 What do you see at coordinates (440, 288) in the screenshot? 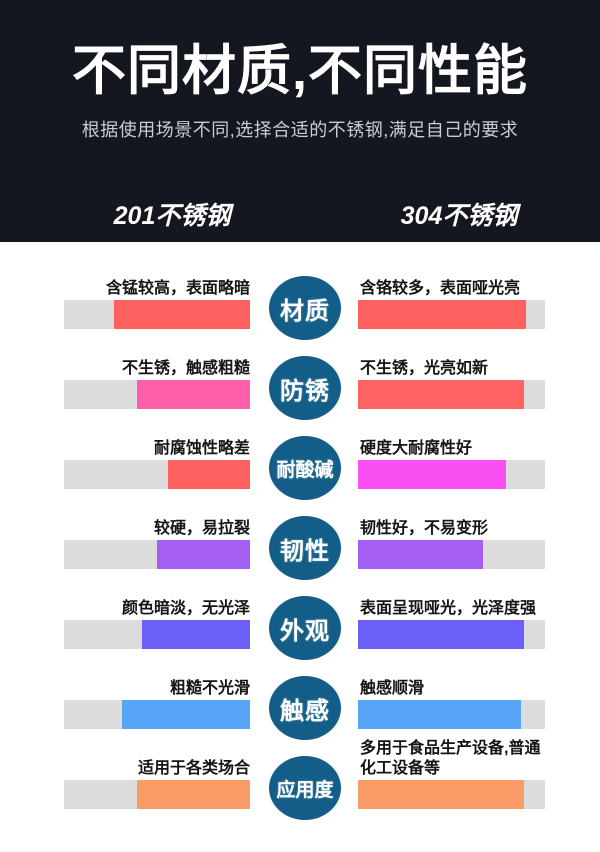
I see `right-property-label: 含铬较多，表面哑光亮` at bounding box center [440, 288].